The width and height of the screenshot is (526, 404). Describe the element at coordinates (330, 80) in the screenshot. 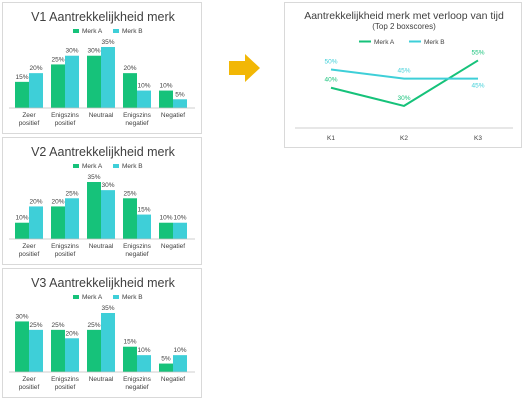

I see `data-label: 40%` at that location.